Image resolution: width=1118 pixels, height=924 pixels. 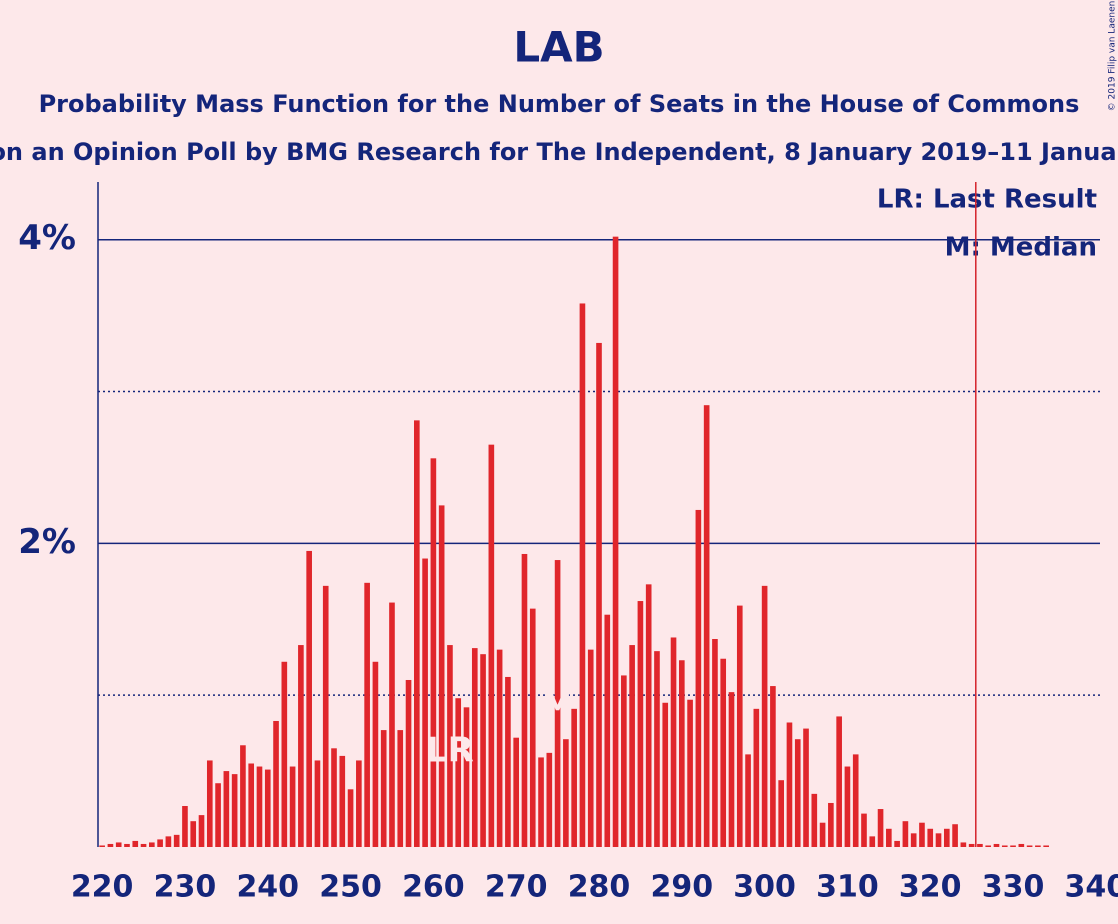 What do you see at coordinates (681, 887) in the screenshot?
I see `x-tick-label: 290` at bounding box center [681, 887].